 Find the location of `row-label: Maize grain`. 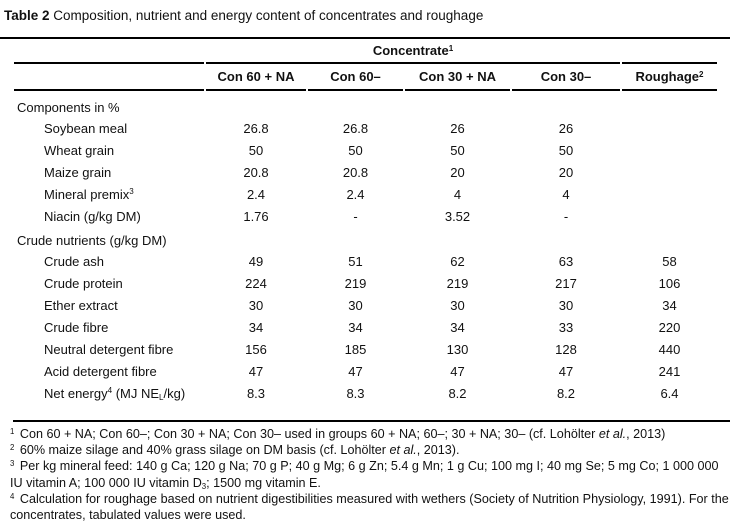

row-label: Maize grain is located at coordinates (78, 172).